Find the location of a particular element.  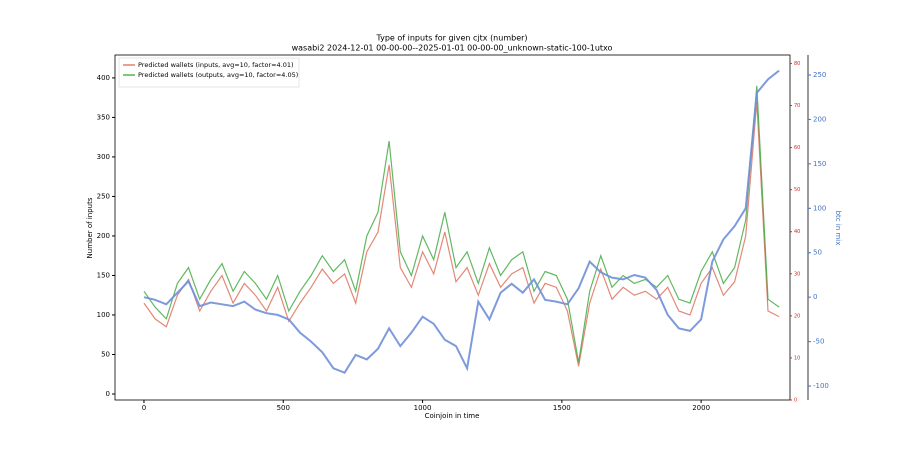

x-tick-label: 0 is located at coordinates (144, 408).